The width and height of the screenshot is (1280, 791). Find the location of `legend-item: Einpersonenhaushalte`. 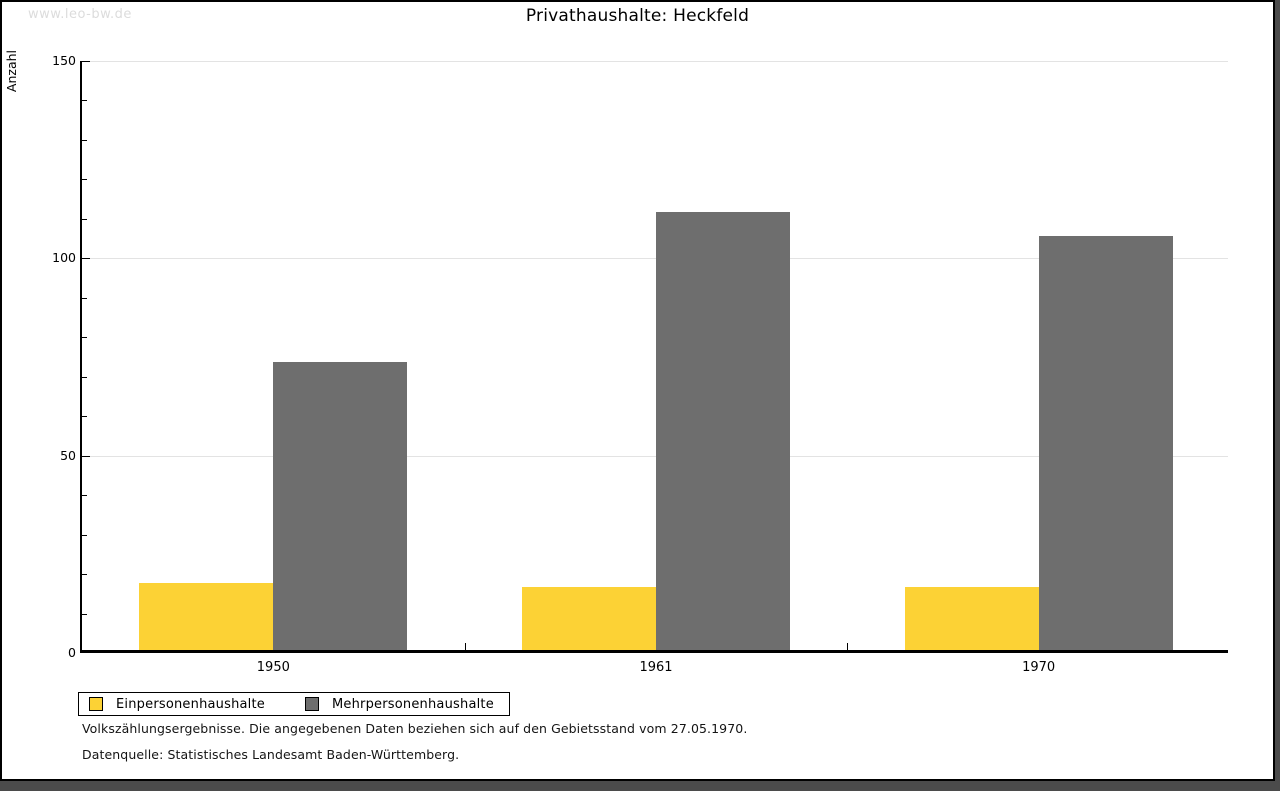

legend-item: Einpersonenhaushalte is located at coordinates (177, 704).